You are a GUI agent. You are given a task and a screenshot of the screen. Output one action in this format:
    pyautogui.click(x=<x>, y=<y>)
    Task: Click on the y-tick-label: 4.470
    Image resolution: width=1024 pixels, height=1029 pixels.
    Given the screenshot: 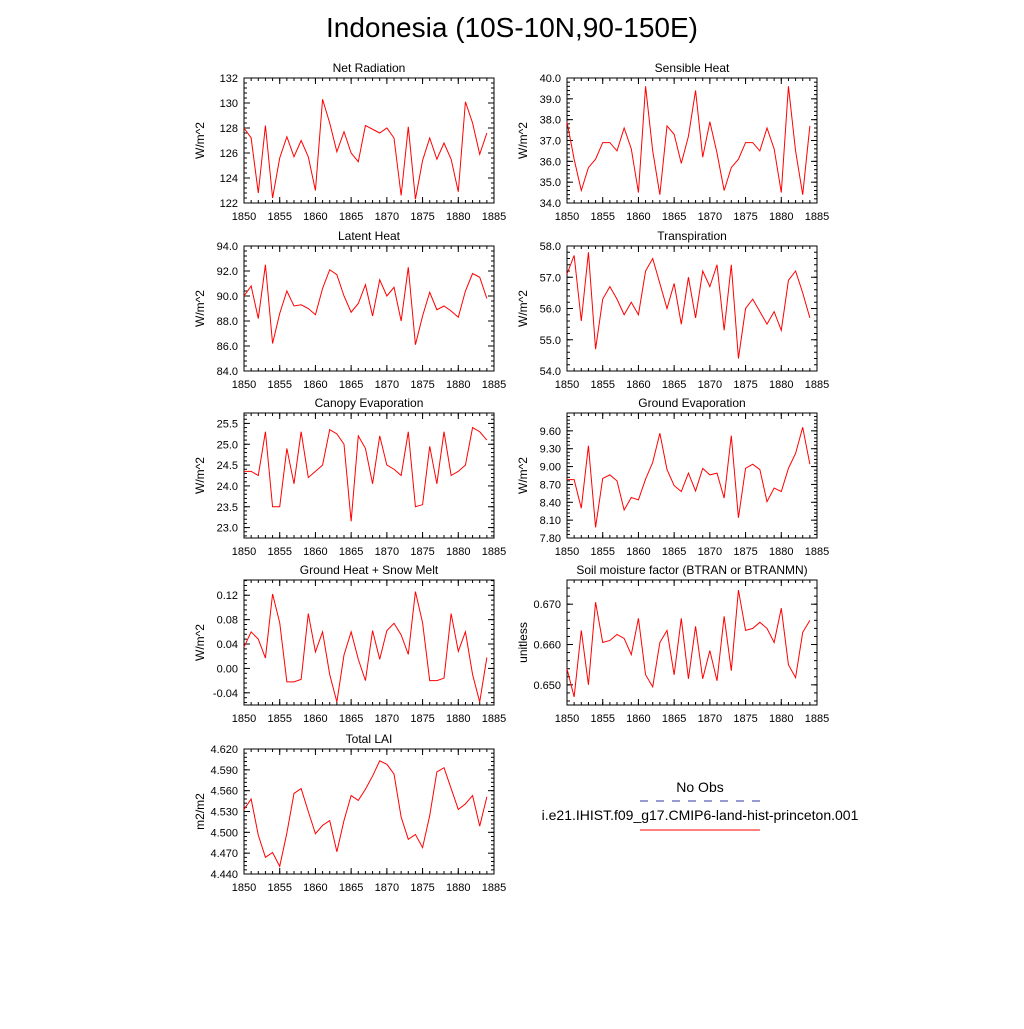 What is the action you would take?
    pyautogui.click(x=224, y=854)
    